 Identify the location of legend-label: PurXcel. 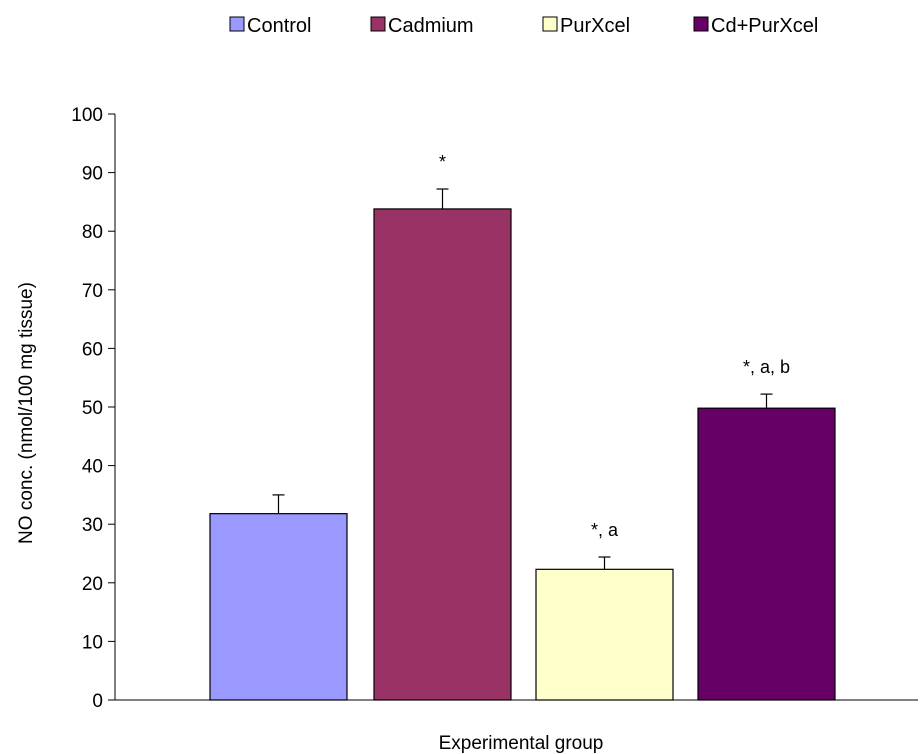
(595, 26).